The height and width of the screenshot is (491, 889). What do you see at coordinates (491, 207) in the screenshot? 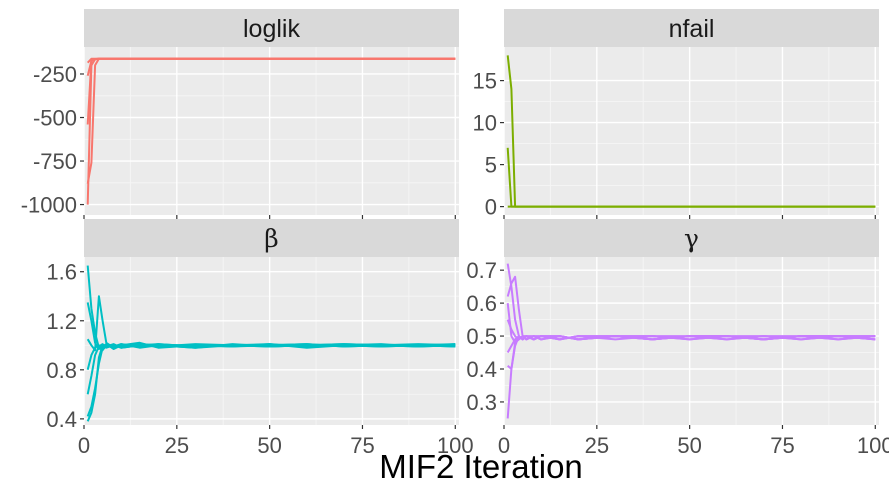
I see `y-tick-label: 0` at bounding box center [491, 207].